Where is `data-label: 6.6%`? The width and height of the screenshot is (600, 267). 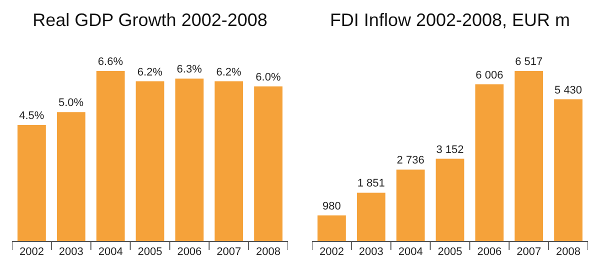
data-label: 6.6% is located at coordinates (111, 62).